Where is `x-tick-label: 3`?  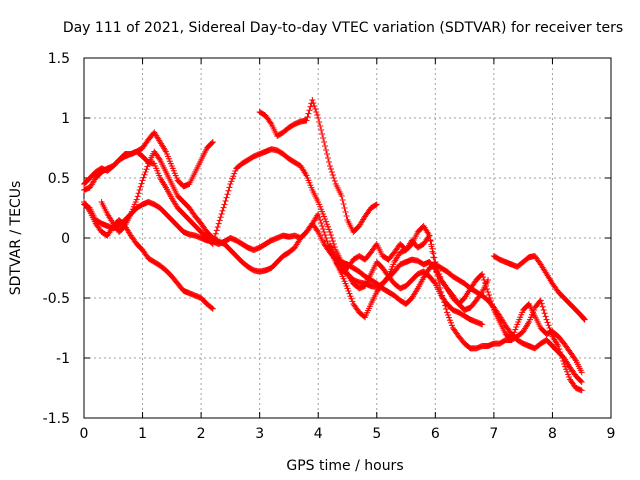
x-tick-label: 3 is located at coordinates (259, 434).